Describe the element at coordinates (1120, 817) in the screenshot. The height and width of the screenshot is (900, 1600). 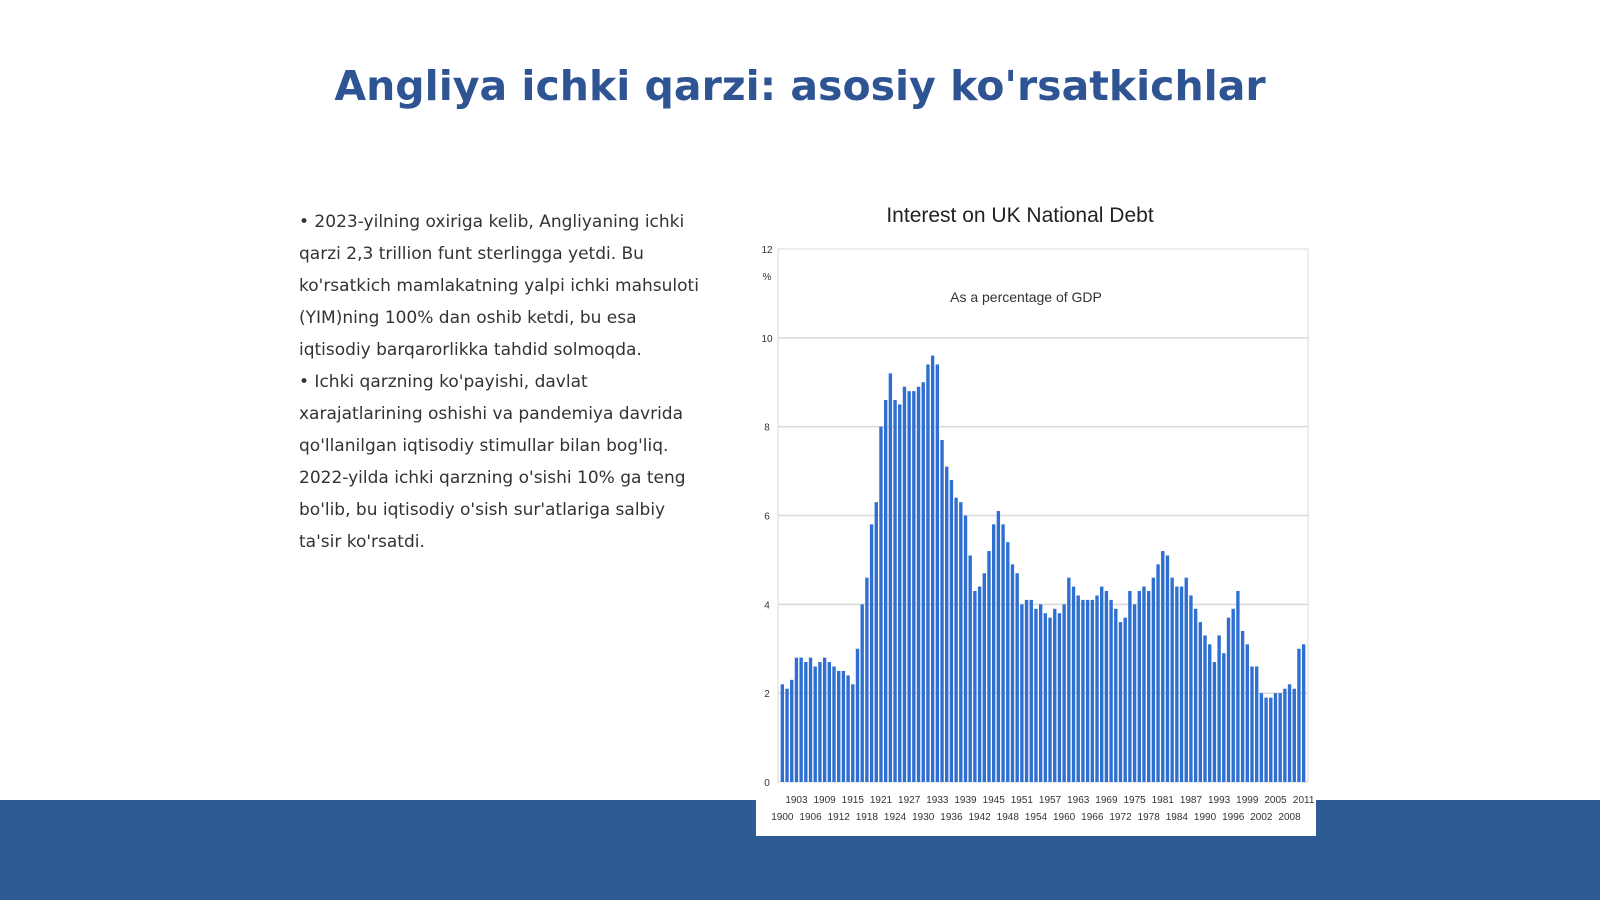
I see `x-tick-label: 1972` at that location.